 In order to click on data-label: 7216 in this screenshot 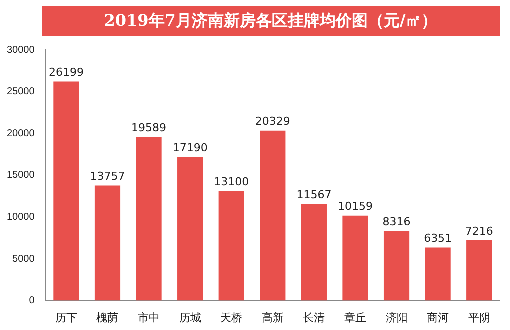, I will do `click(479, 231)`.